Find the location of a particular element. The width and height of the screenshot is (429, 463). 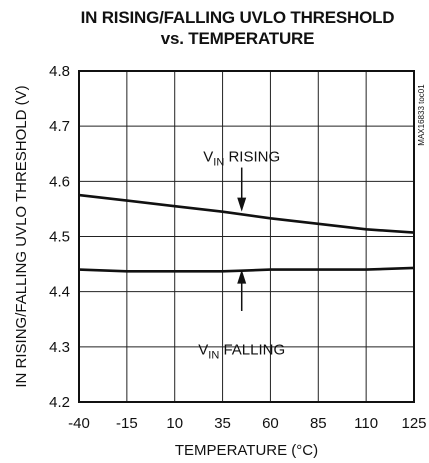

figure-code: MAX16833 toc01 is located at coordinates (421, 115).